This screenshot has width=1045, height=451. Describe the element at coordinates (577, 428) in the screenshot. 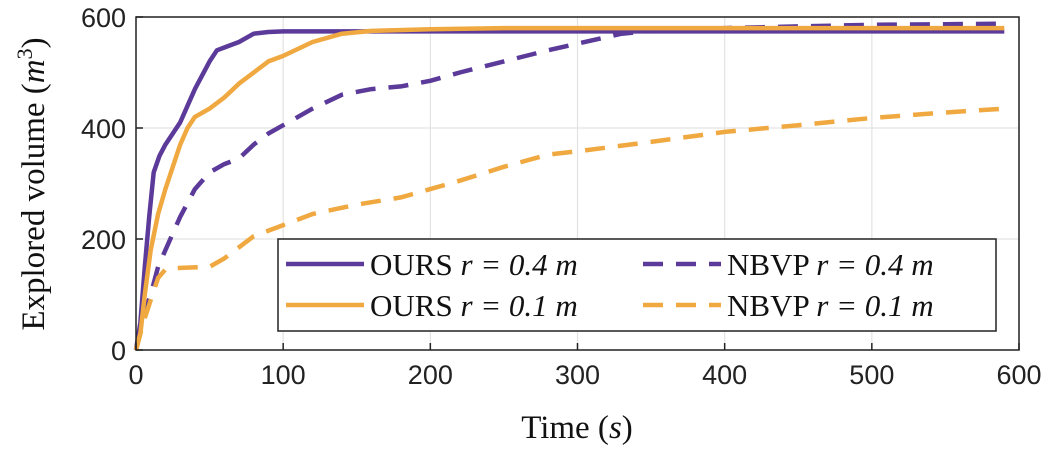

I see `x-axis-label: Time (s)` at that location.